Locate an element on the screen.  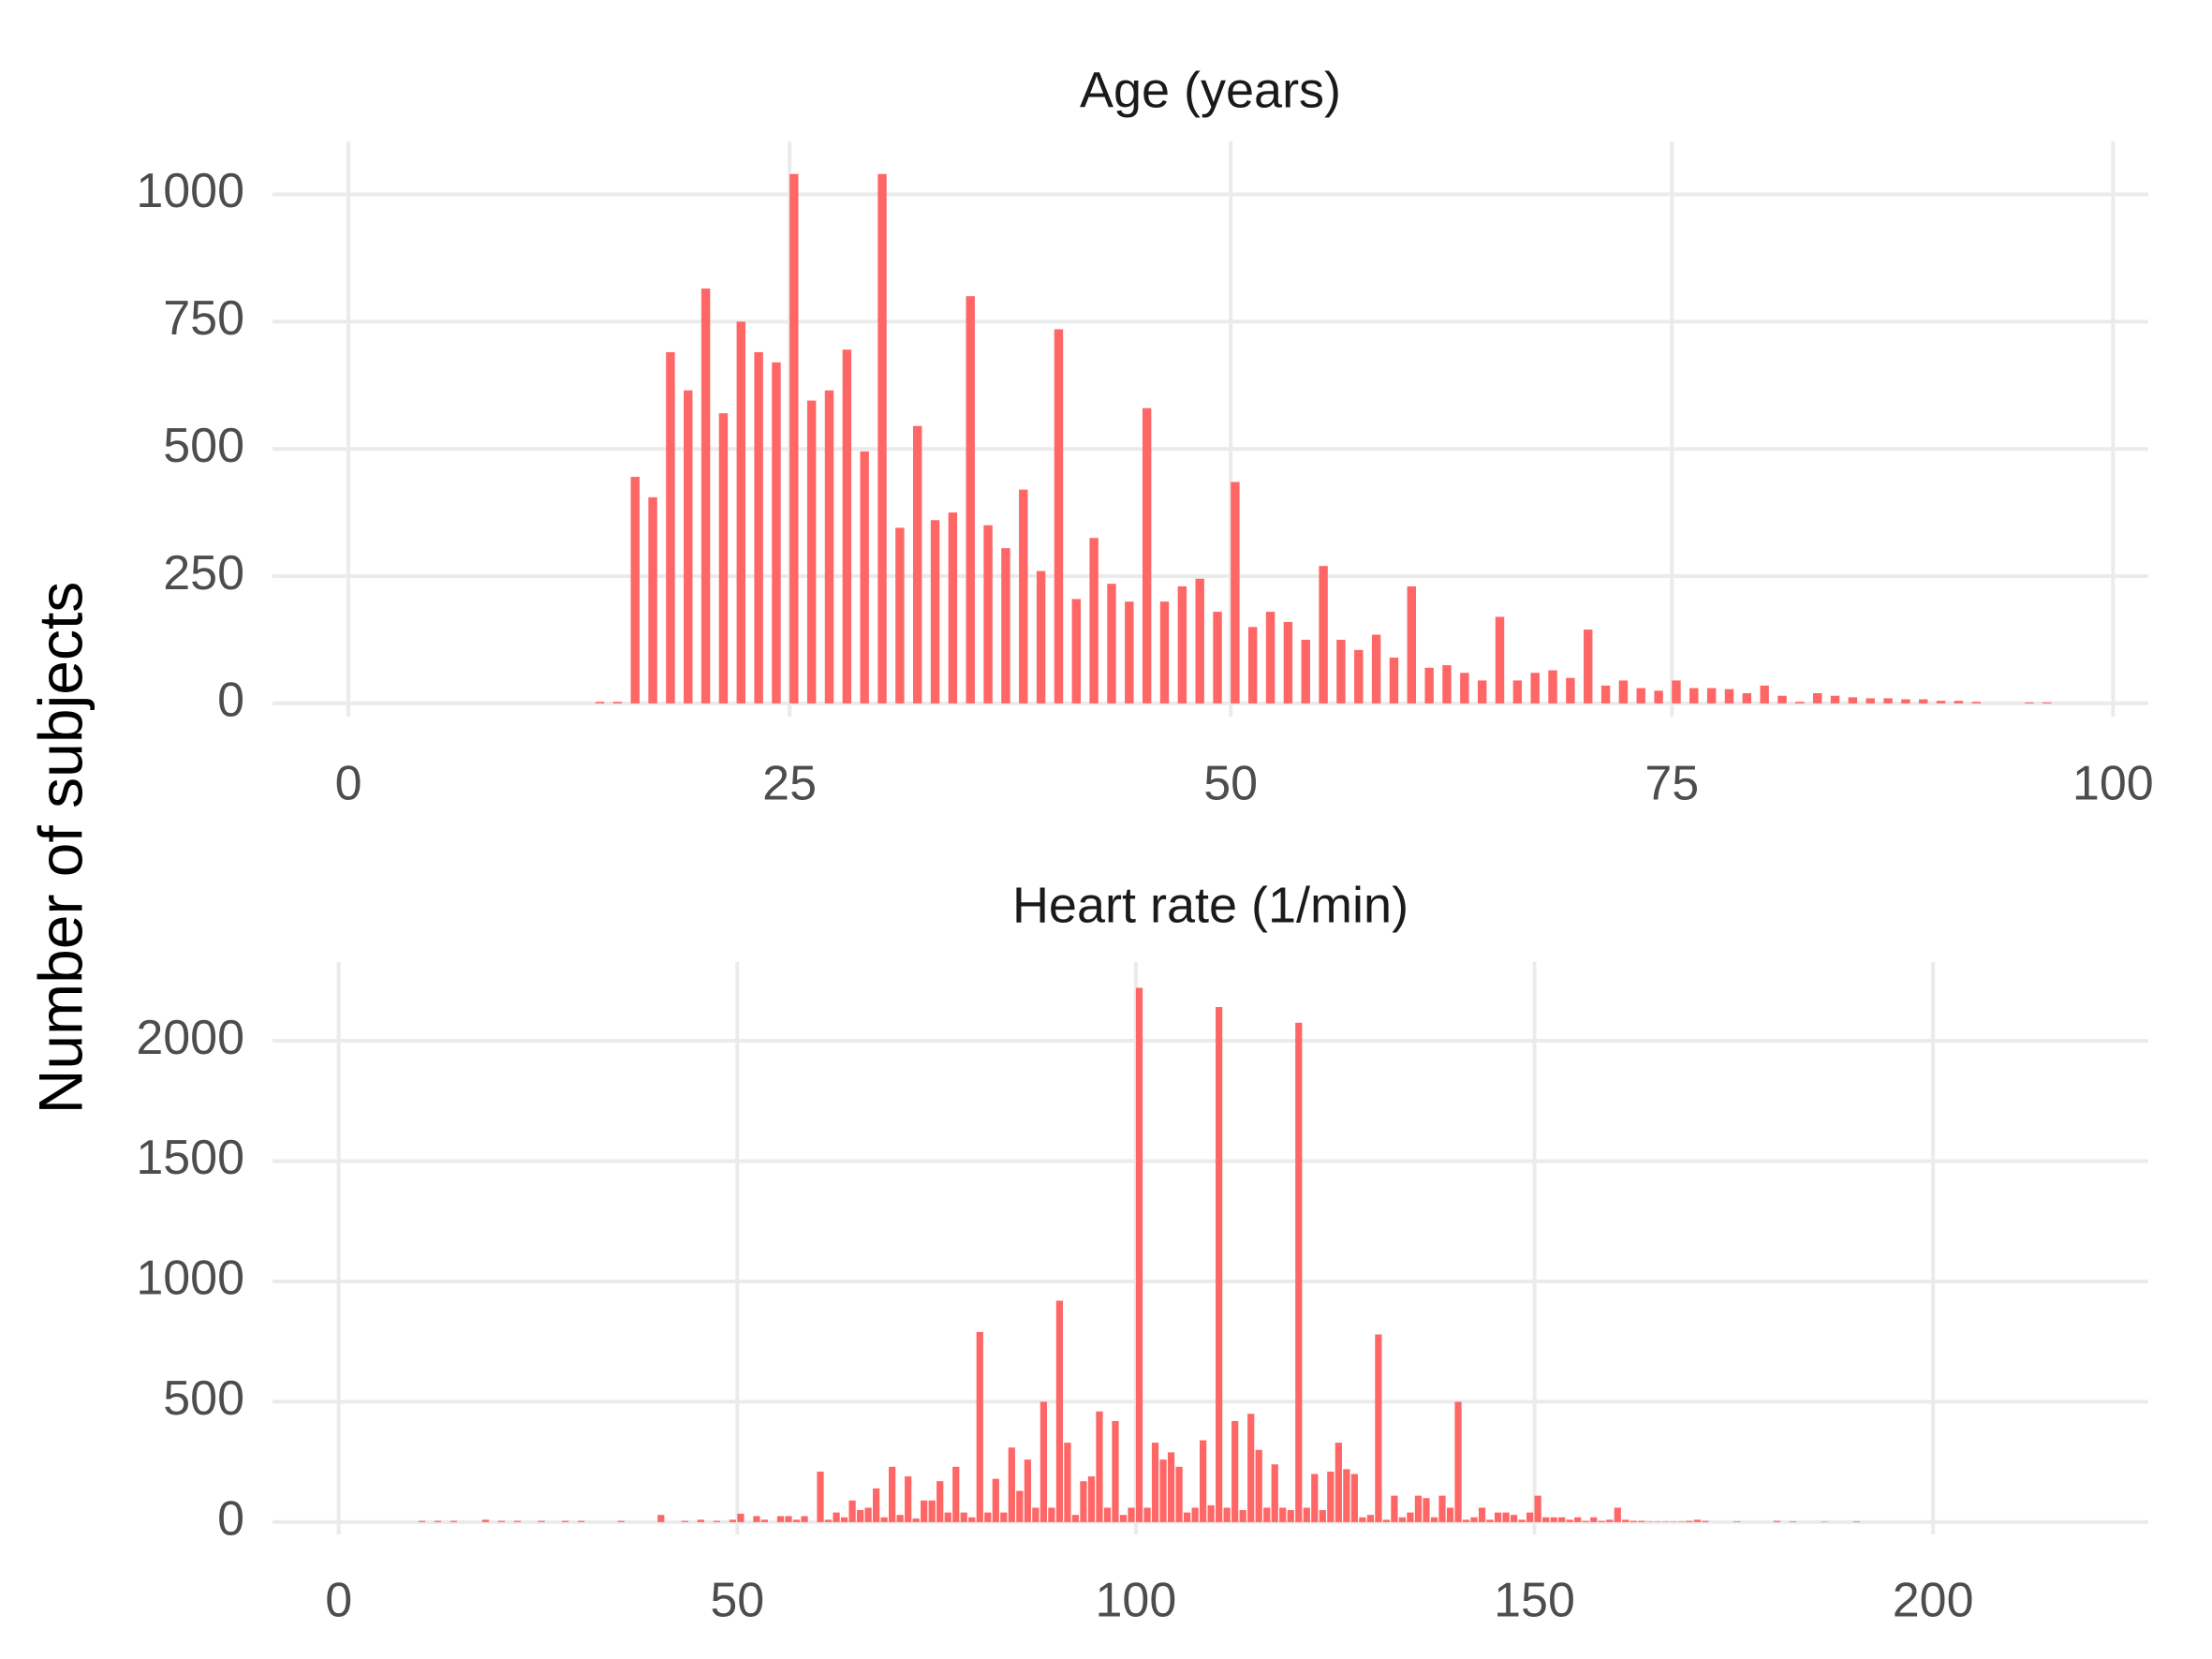
panel-title: Age (years) is located at coordinates (1210, 90).